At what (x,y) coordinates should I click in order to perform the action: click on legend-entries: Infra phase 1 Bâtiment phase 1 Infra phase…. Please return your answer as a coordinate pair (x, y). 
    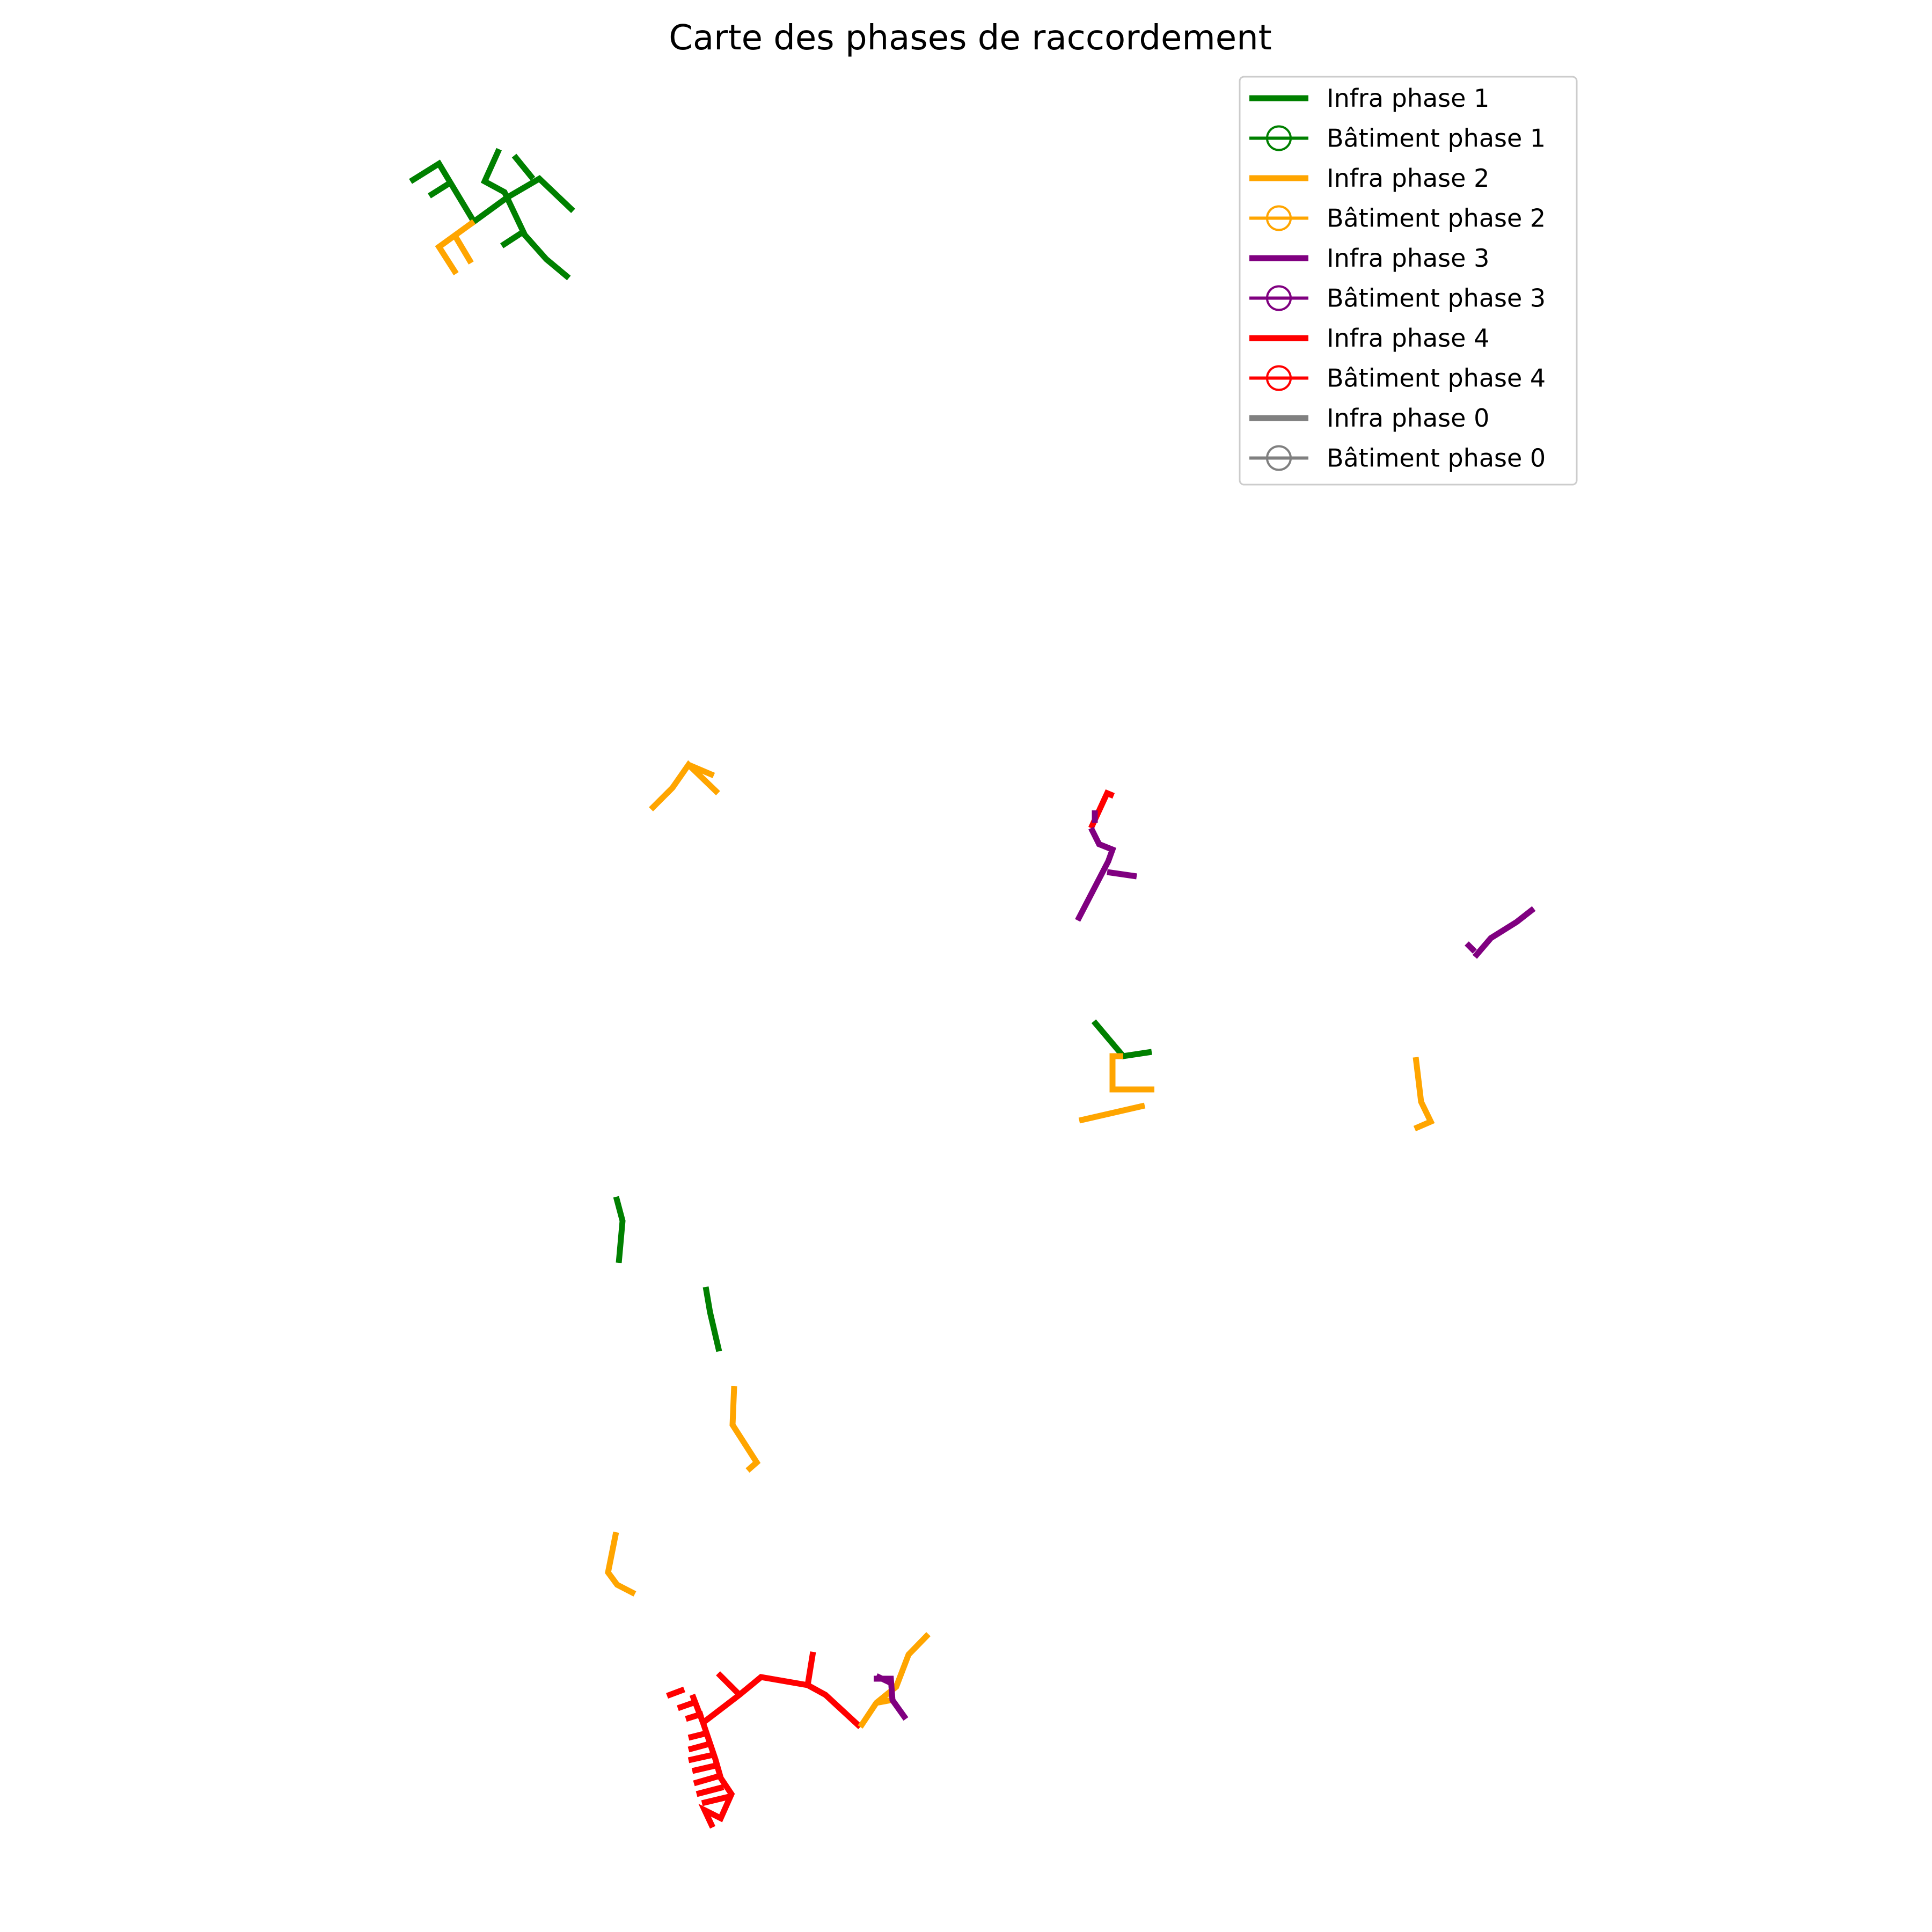
    Looking at the image, I should click on (1397, 278).